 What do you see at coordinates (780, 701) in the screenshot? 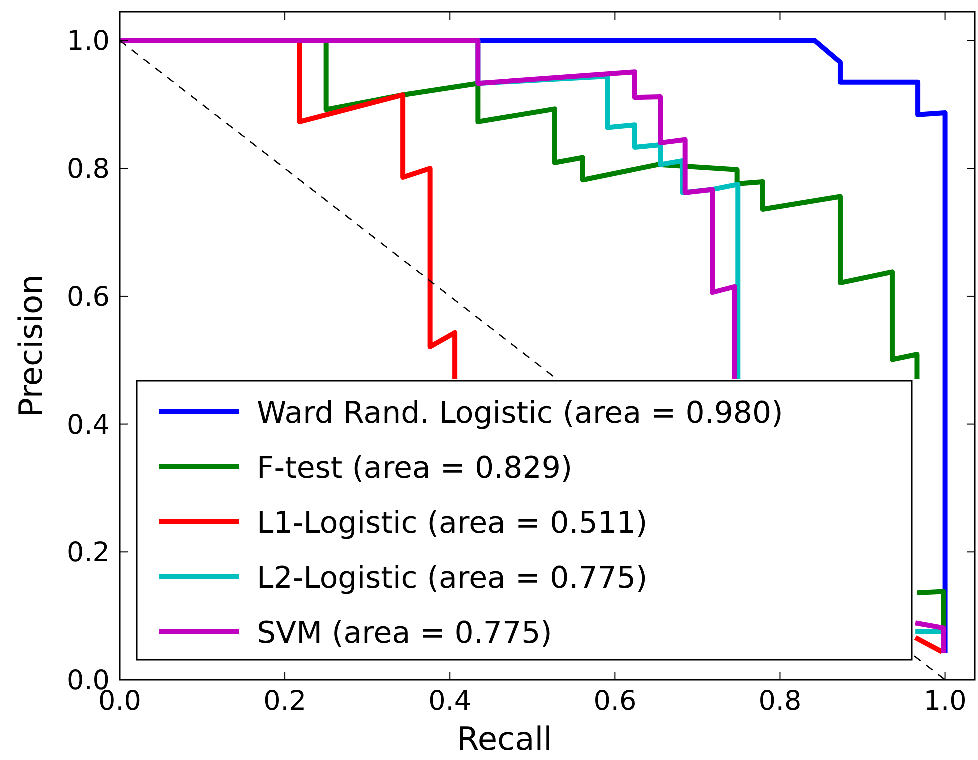
I see `x-tick-label: 0.8` at bounding box center [780, 701].